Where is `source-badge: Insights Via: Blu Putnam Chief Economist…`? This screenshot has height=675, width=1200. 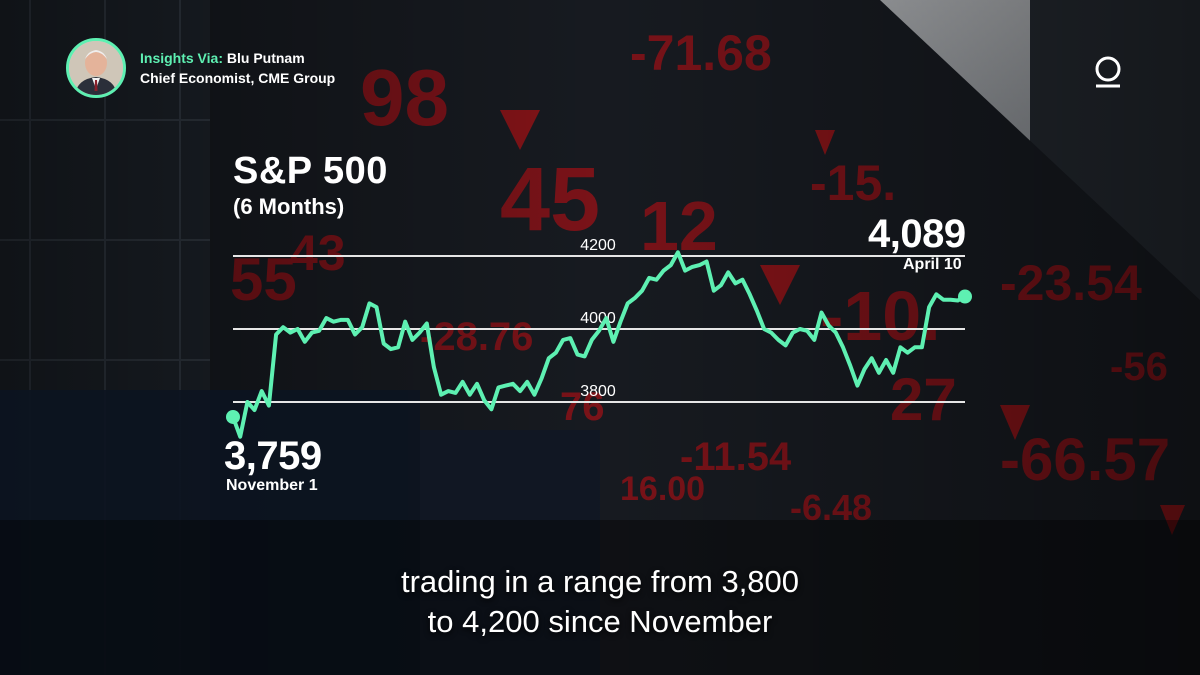
source-badge: Insights Via: Blu Putnam Chief Economist… is located at coordinates (200, 68).